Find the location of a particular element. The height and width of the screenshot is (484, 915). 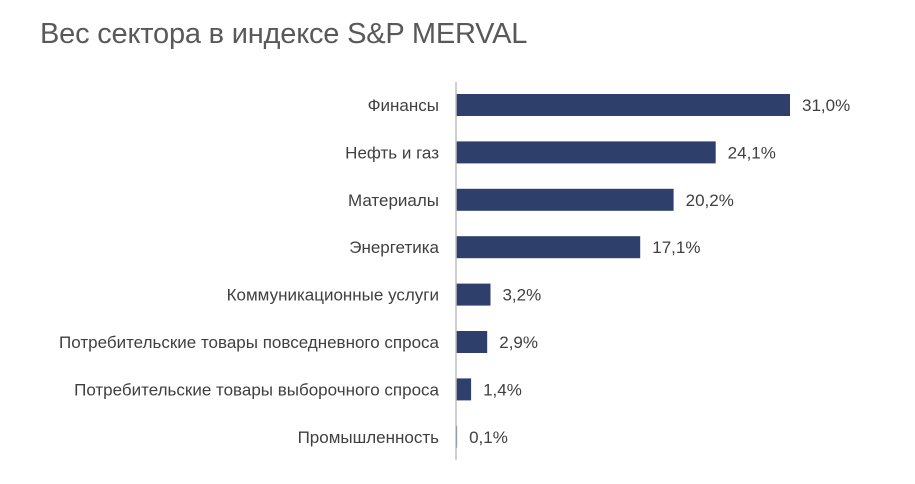

value-label-0: 31,0% is located at coordinates (826, 105).